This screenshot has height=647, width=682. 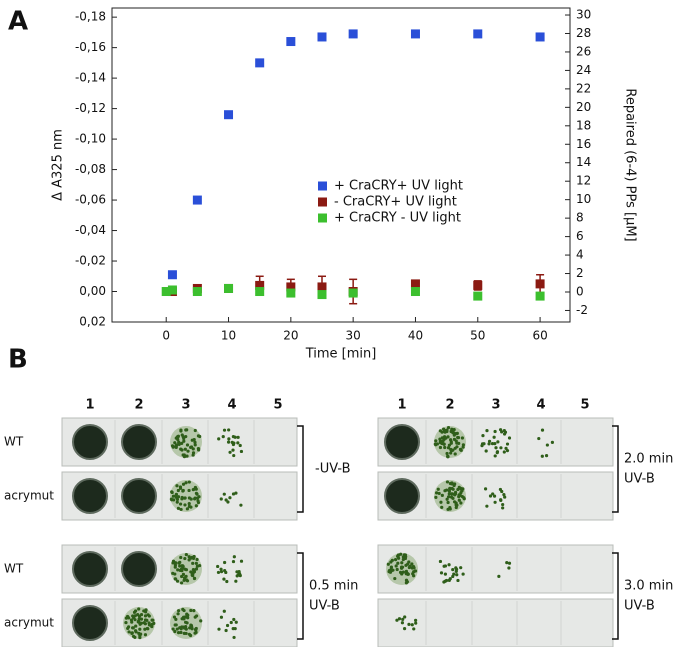 I want to click on y2-tick-label: 30, so click(x=583, y=15).